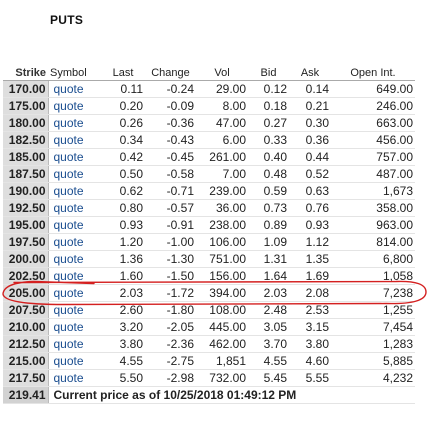 This screenshot has height=426, width=435. I want to click on bid-cell: 1.64, so click(268, 276).